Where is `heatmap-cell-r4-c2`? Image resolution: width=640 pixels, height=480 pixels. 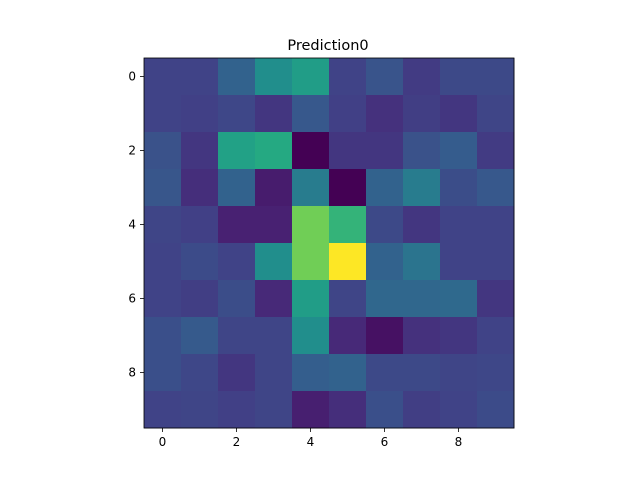 heatmap-cell-r4-c2 is located at coordinates (237, 225).